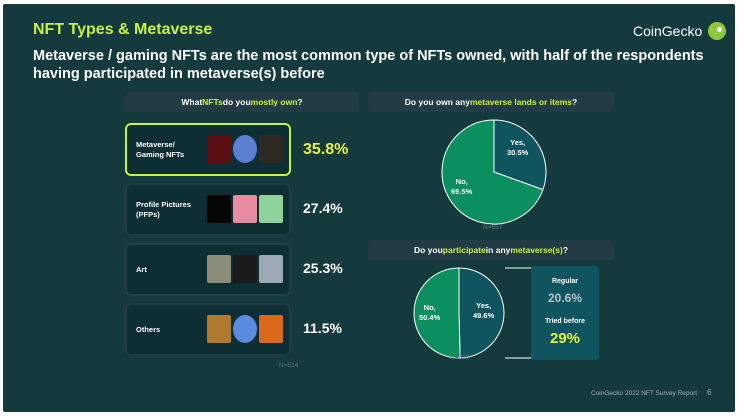 The width and height of the screenshot is (738, 416). I want to click on nft-type-card-art: Art, so click(208, 269).